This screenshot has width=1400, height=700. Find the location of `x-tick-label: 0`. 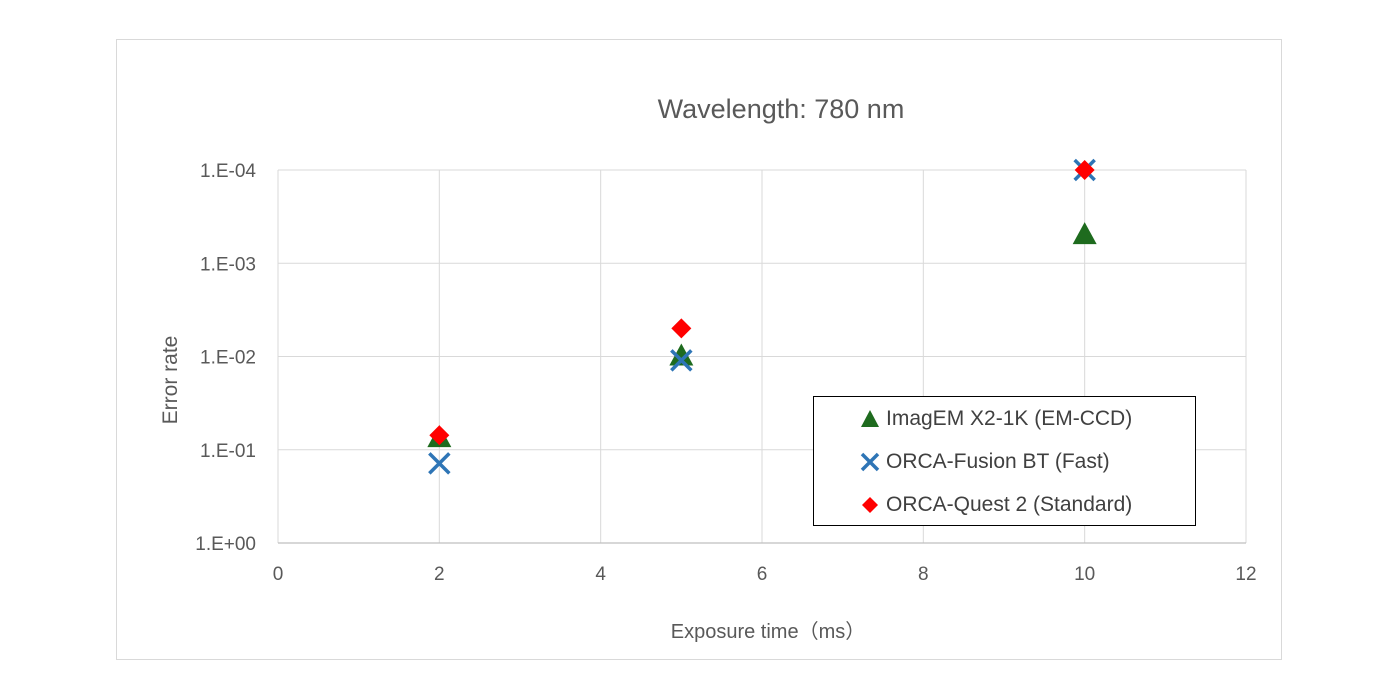

x-tick-label: 0 is located at coordinates (278, 574).